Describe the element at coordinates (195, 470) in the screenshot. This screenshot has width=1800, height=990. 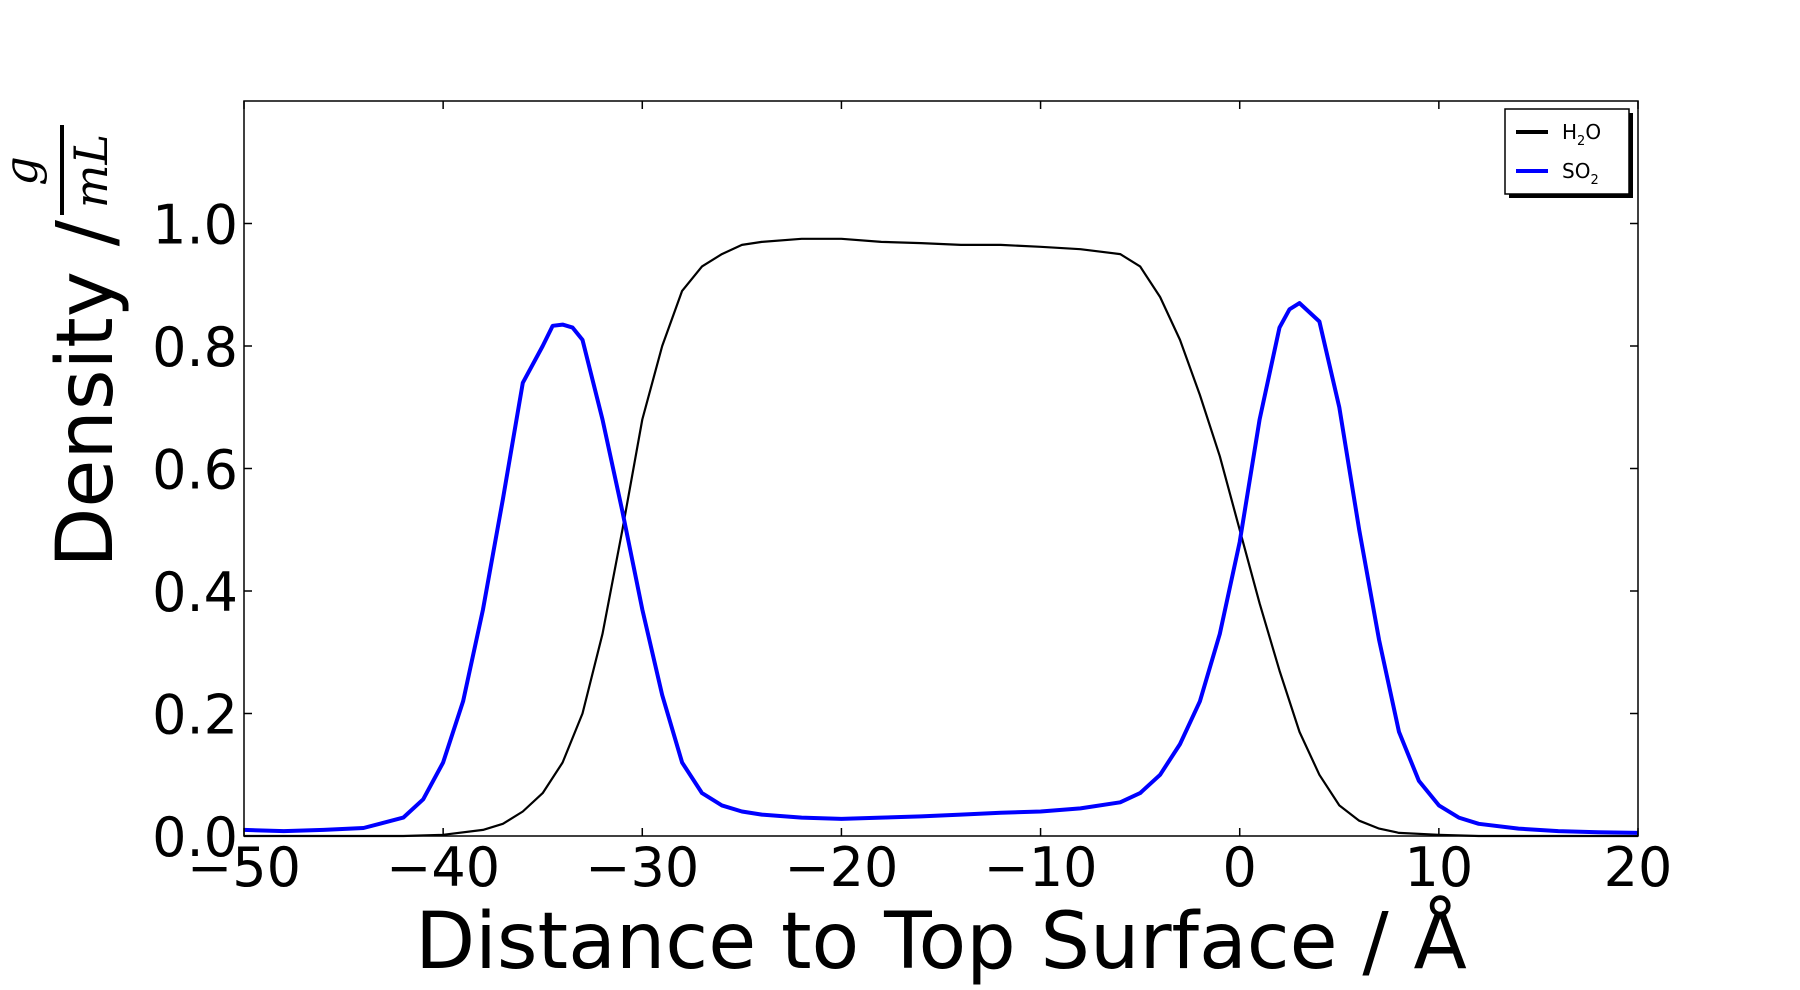
I see `y-tick-label: 0.6` at that location.